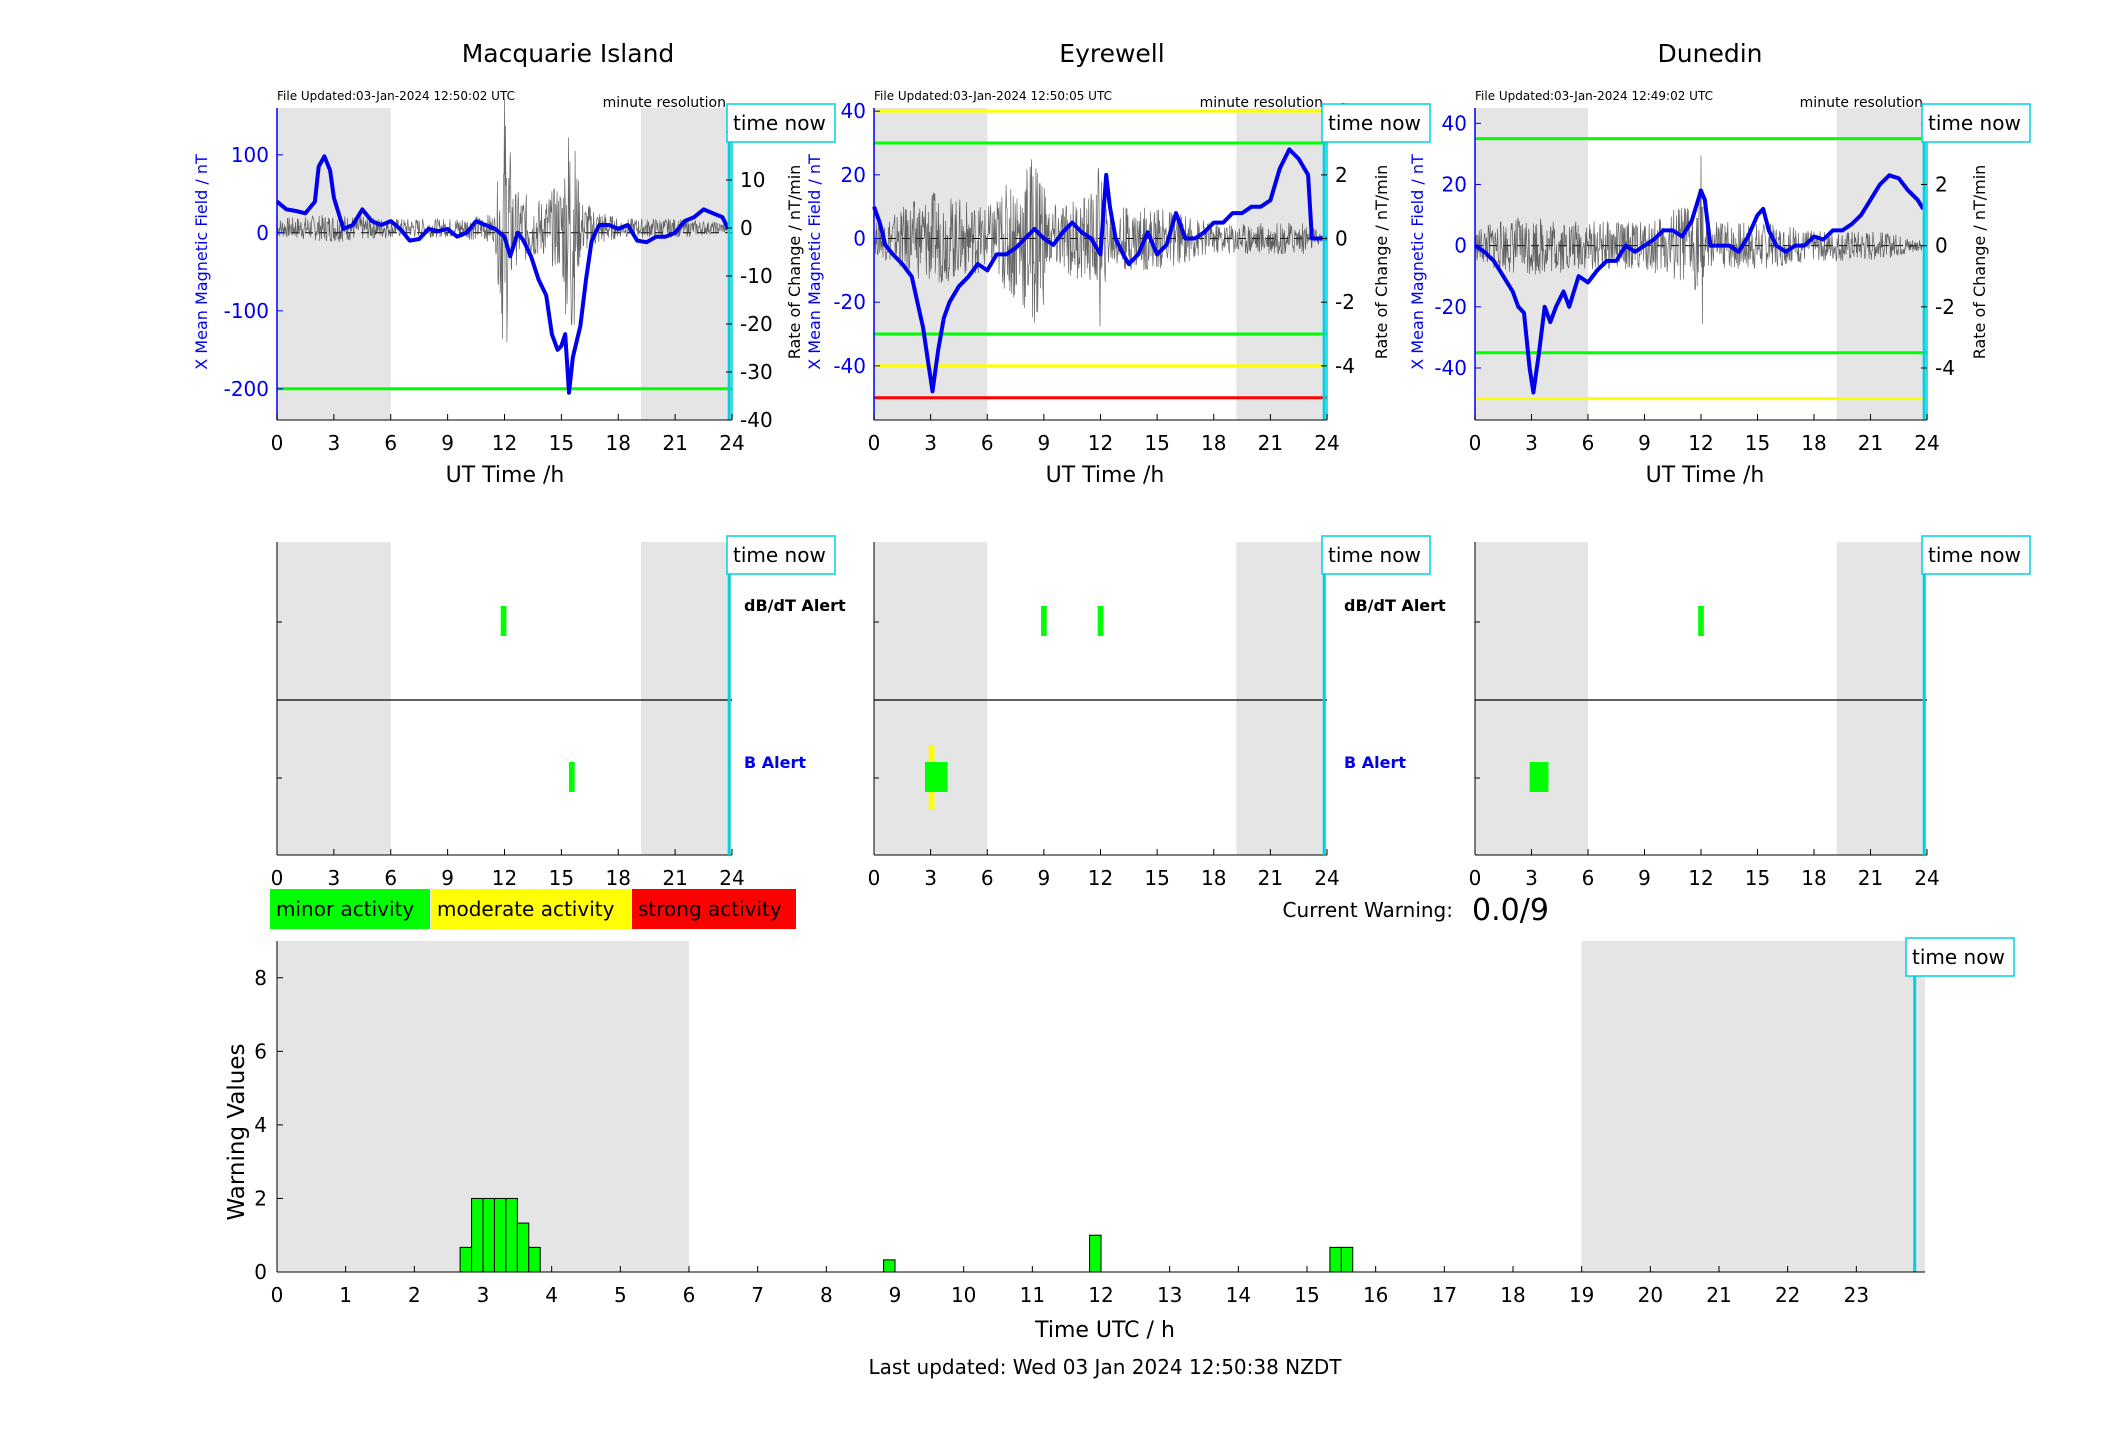 This screenshot has width=2117, height=1437. I want to click on macquarie-field-line, so click(502, 274).